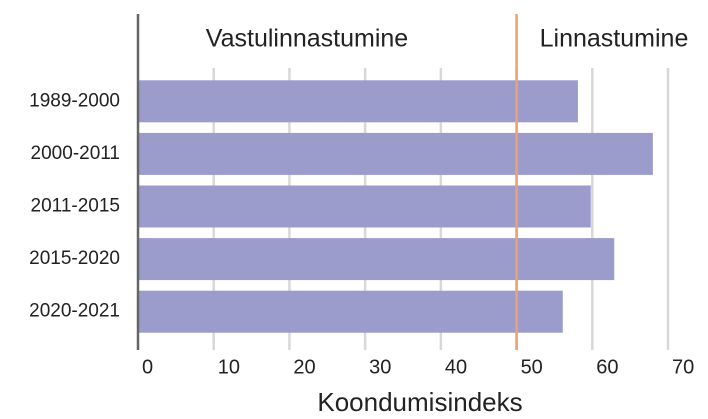  I want to click on x-tick-label: 60, so click(607, 367).